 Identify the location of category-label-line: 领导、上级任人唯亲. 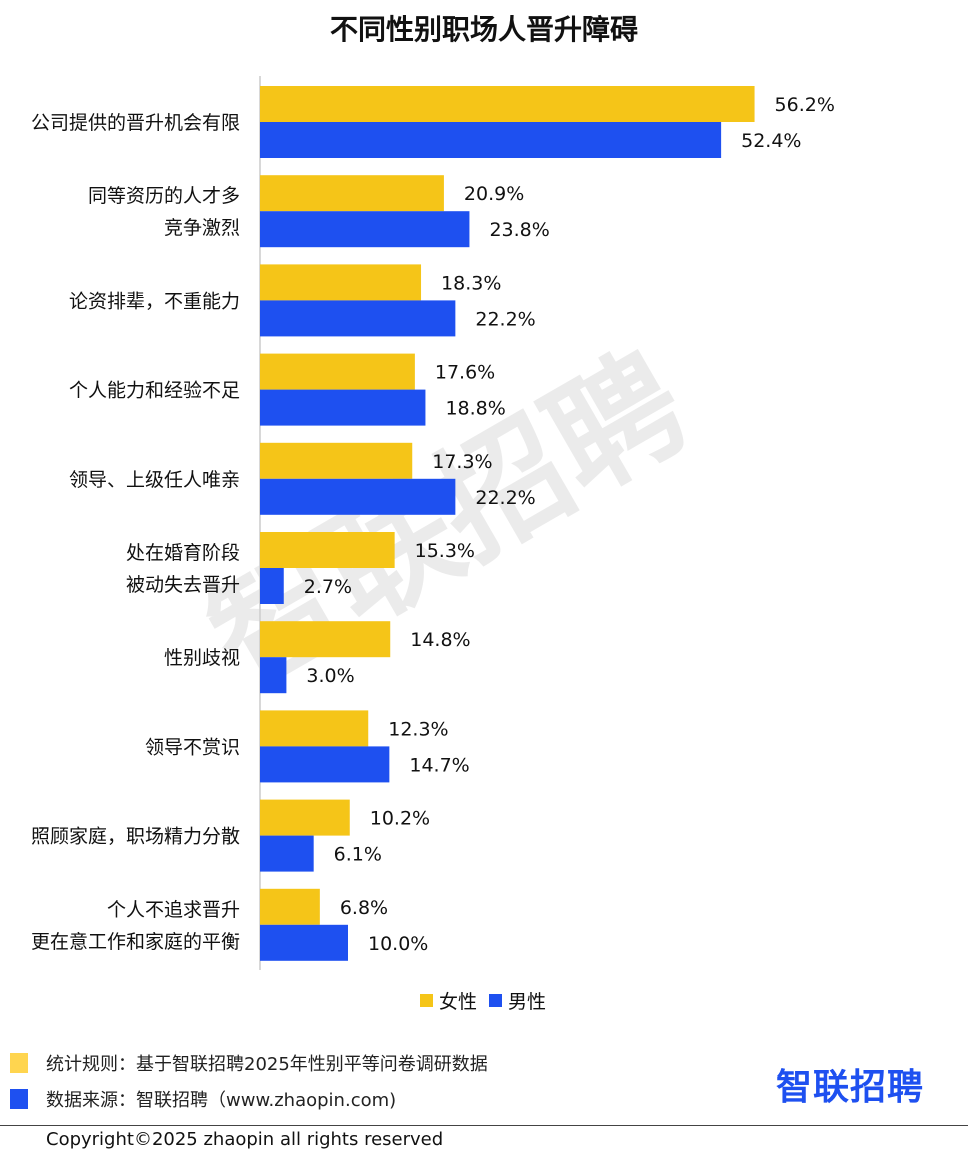
(154, 480).